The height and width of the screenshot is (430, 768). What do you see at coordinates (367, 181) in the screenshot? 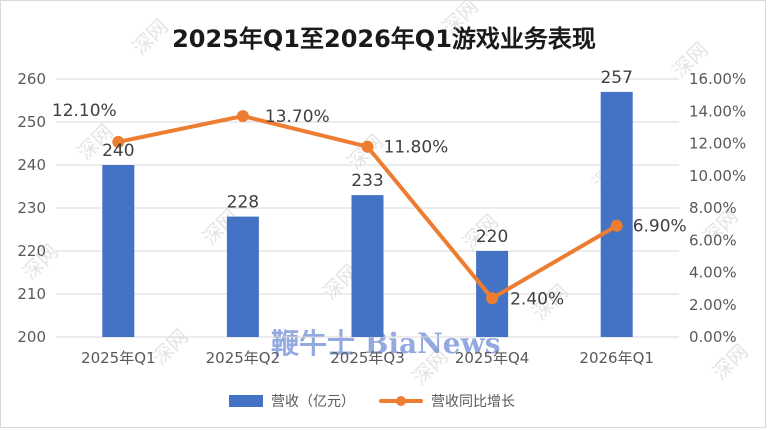
I see `bar-value-label: 233` at bounding box center [367, 181].